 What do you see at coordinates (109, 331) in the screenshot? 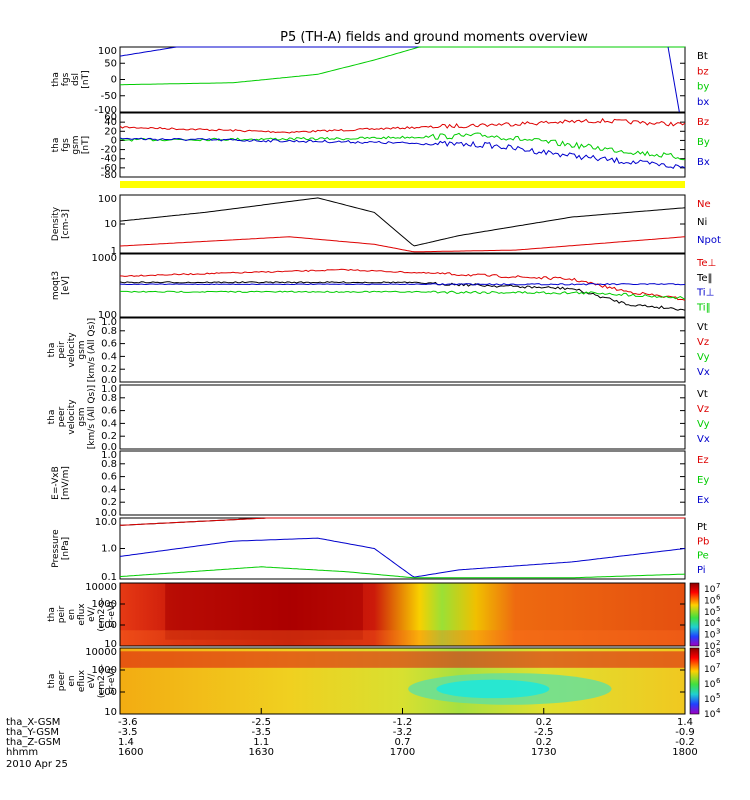
I see `y-tick-label: 0.8` at bounding box center [109, 331].